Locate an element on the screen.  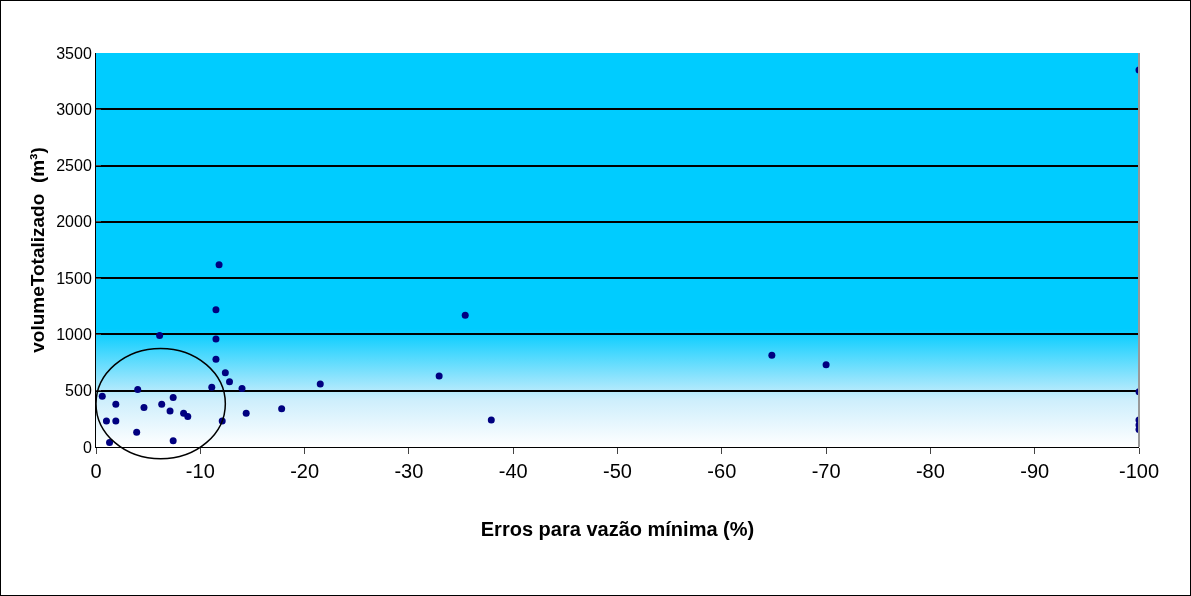
y-tick-label: 500 is located at coordinates (78, 391).